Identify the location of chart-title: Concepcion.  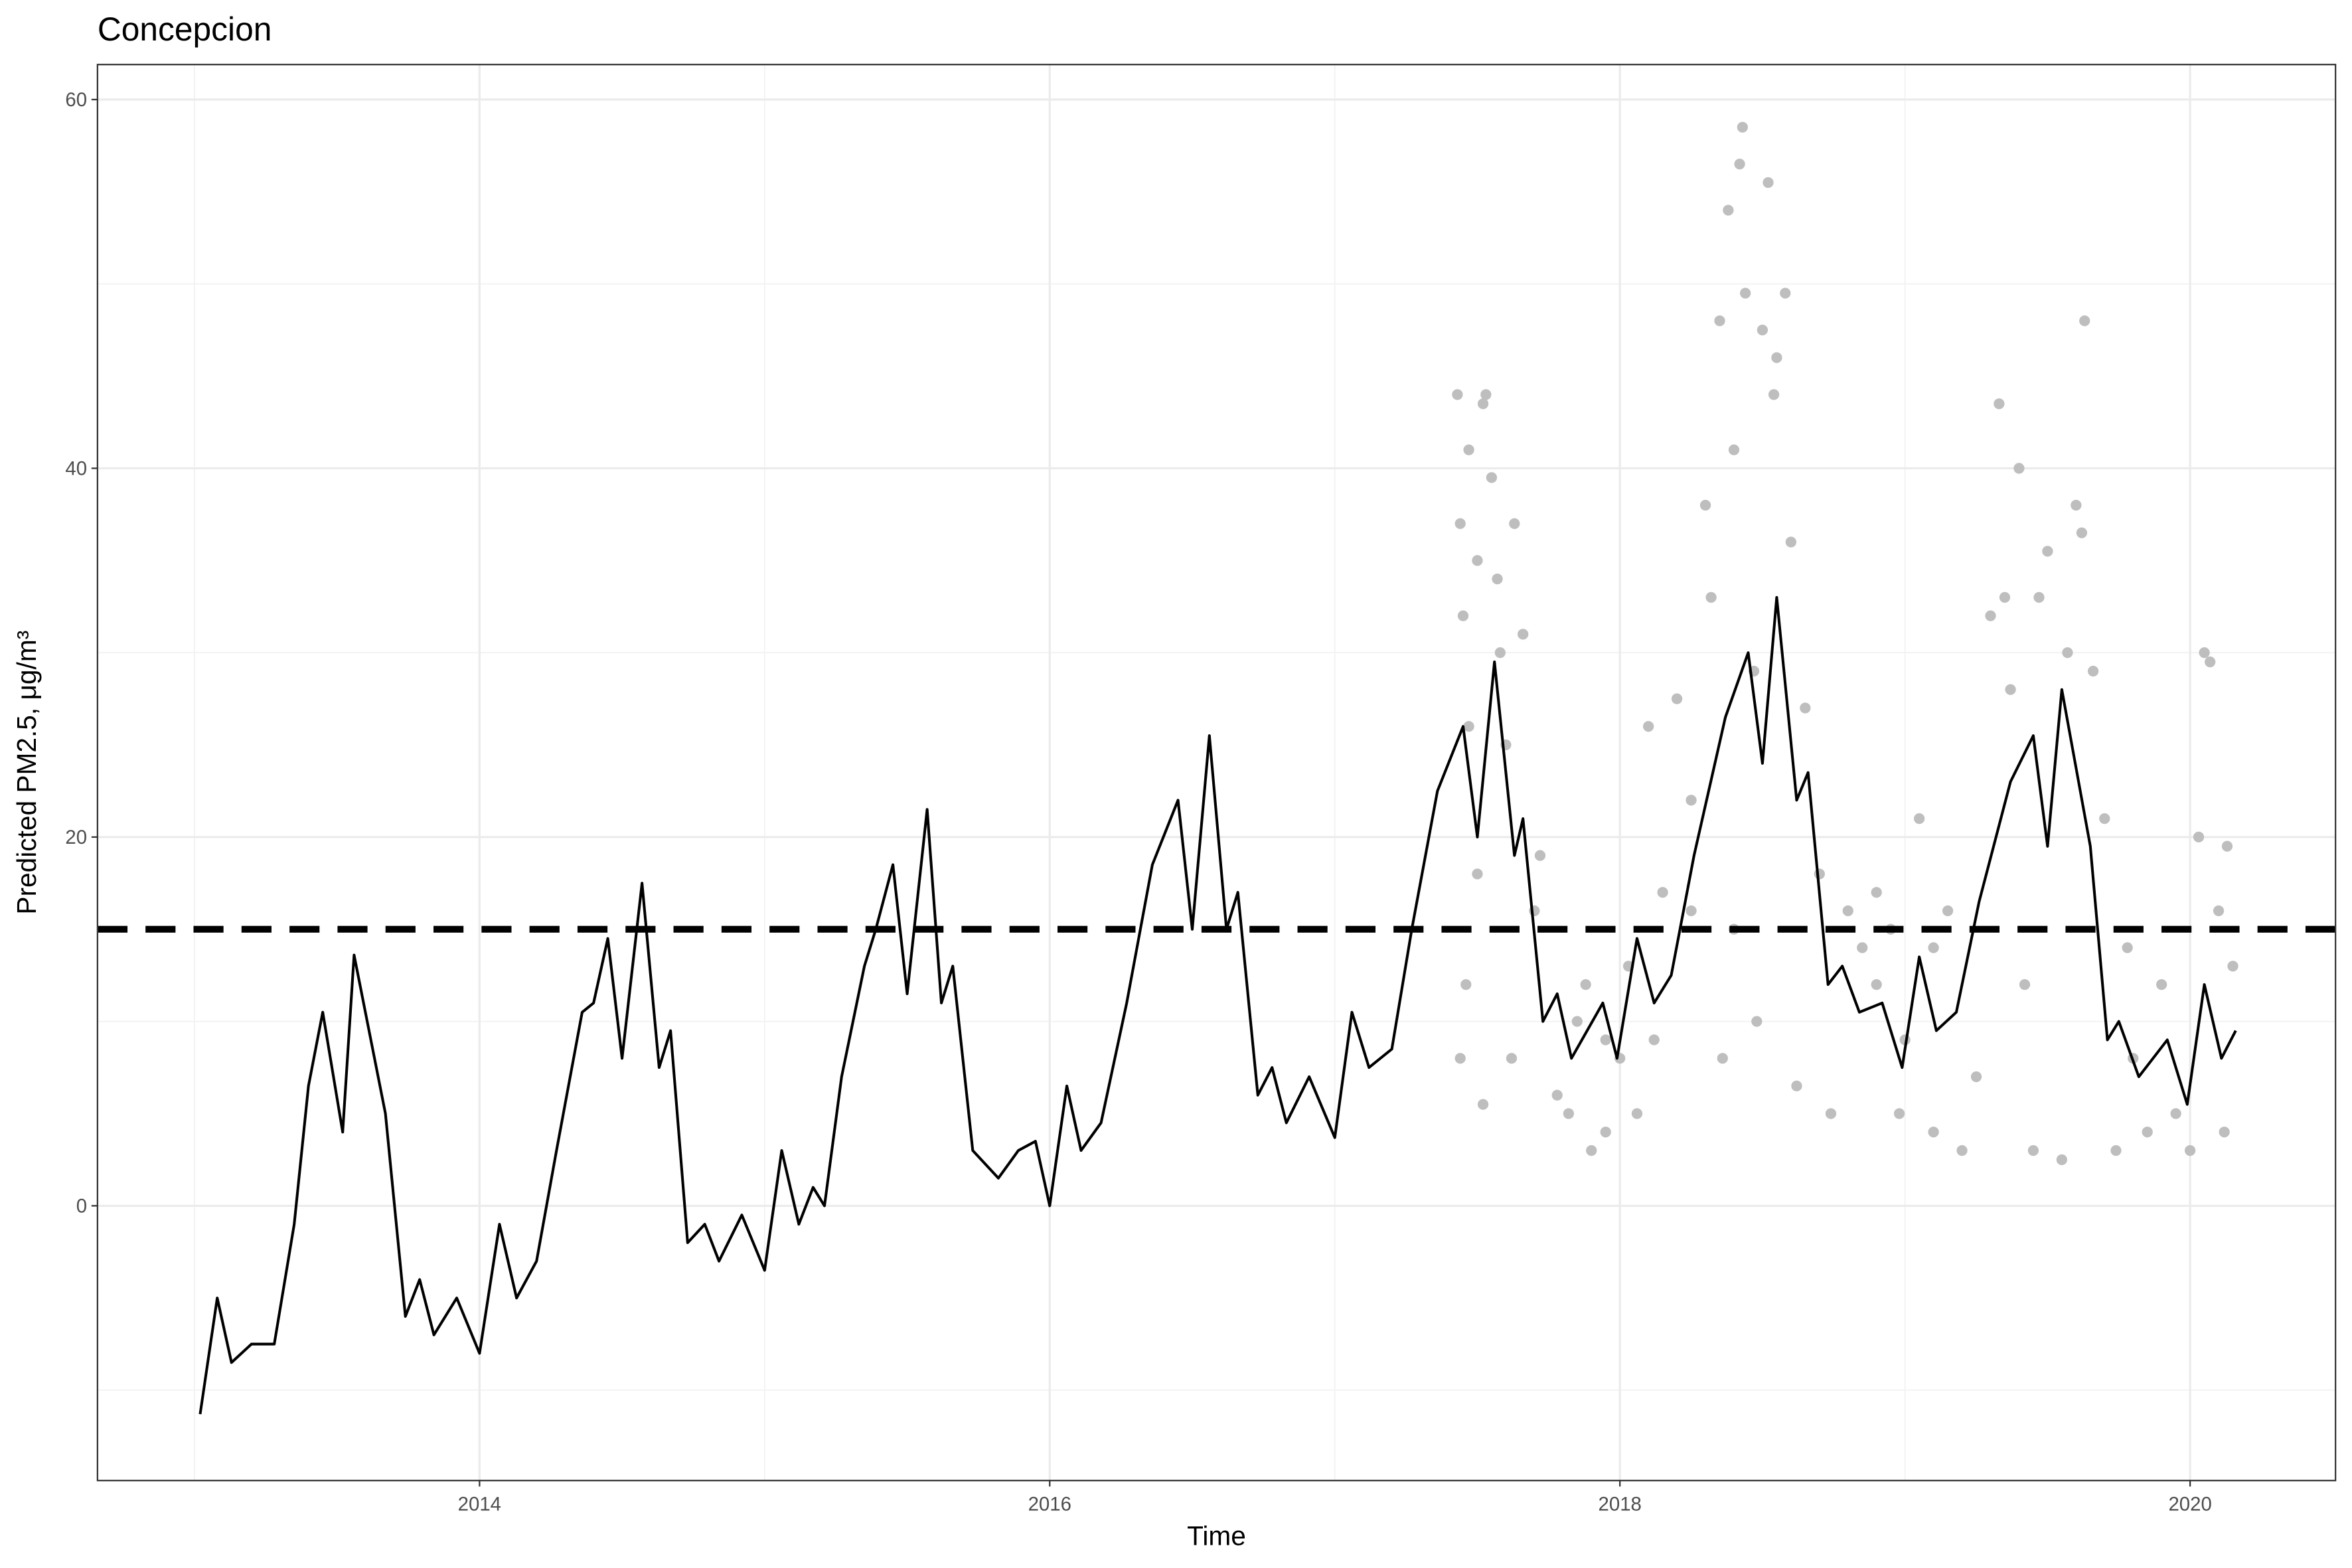
(185, 29).